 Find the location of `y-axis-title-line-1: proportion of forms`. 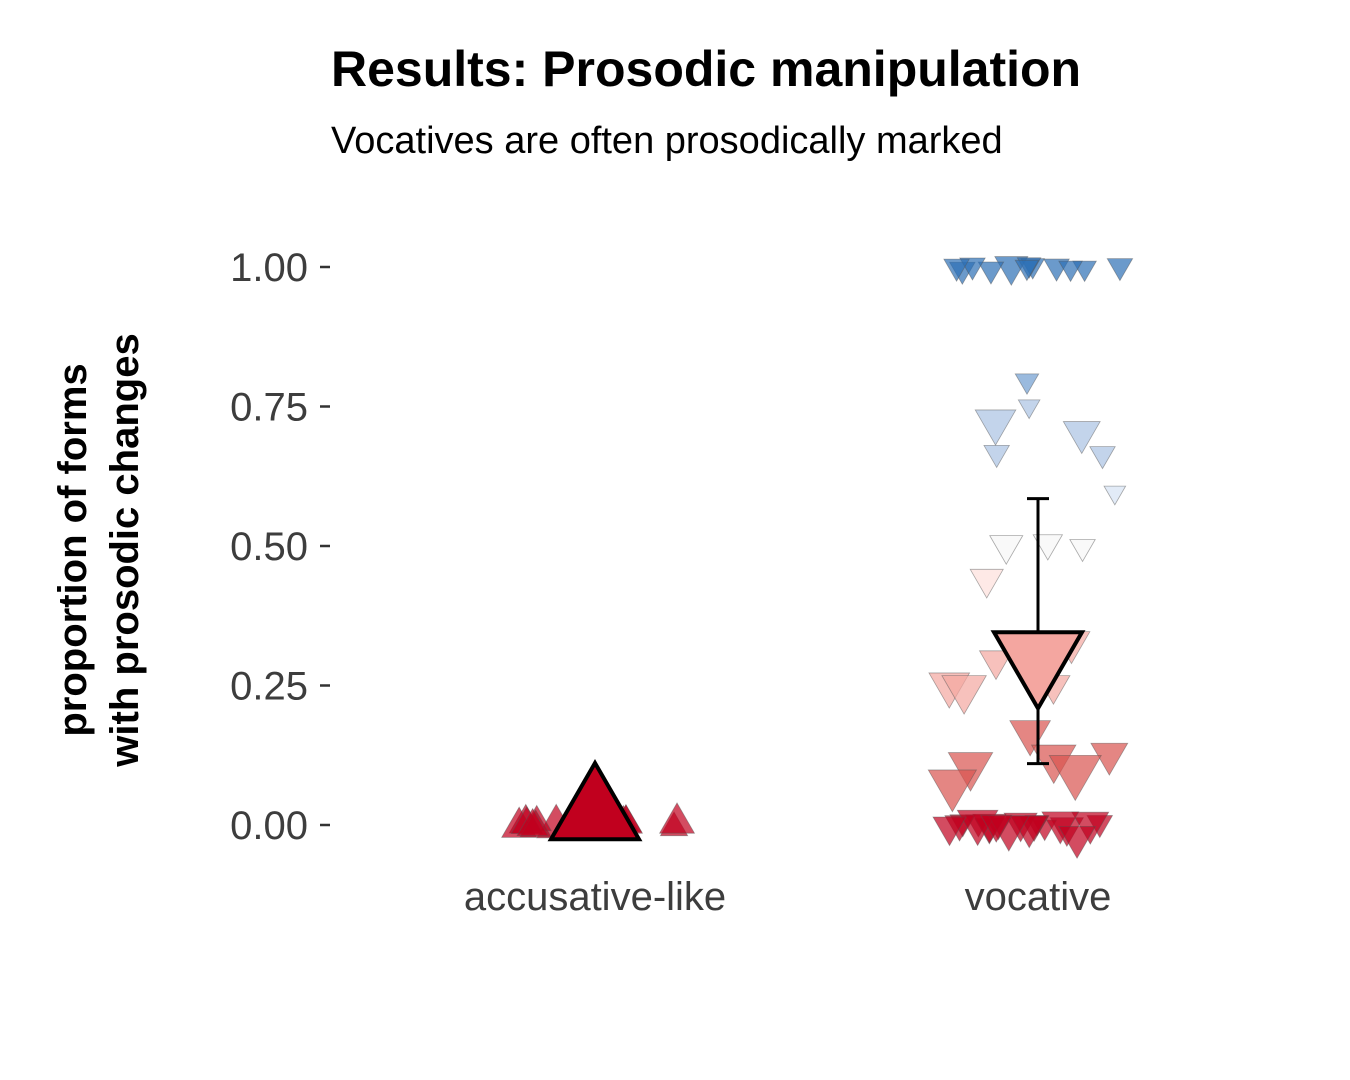

y-axis-title-line-1: proportion of forms is located at coordinates (73, 549).